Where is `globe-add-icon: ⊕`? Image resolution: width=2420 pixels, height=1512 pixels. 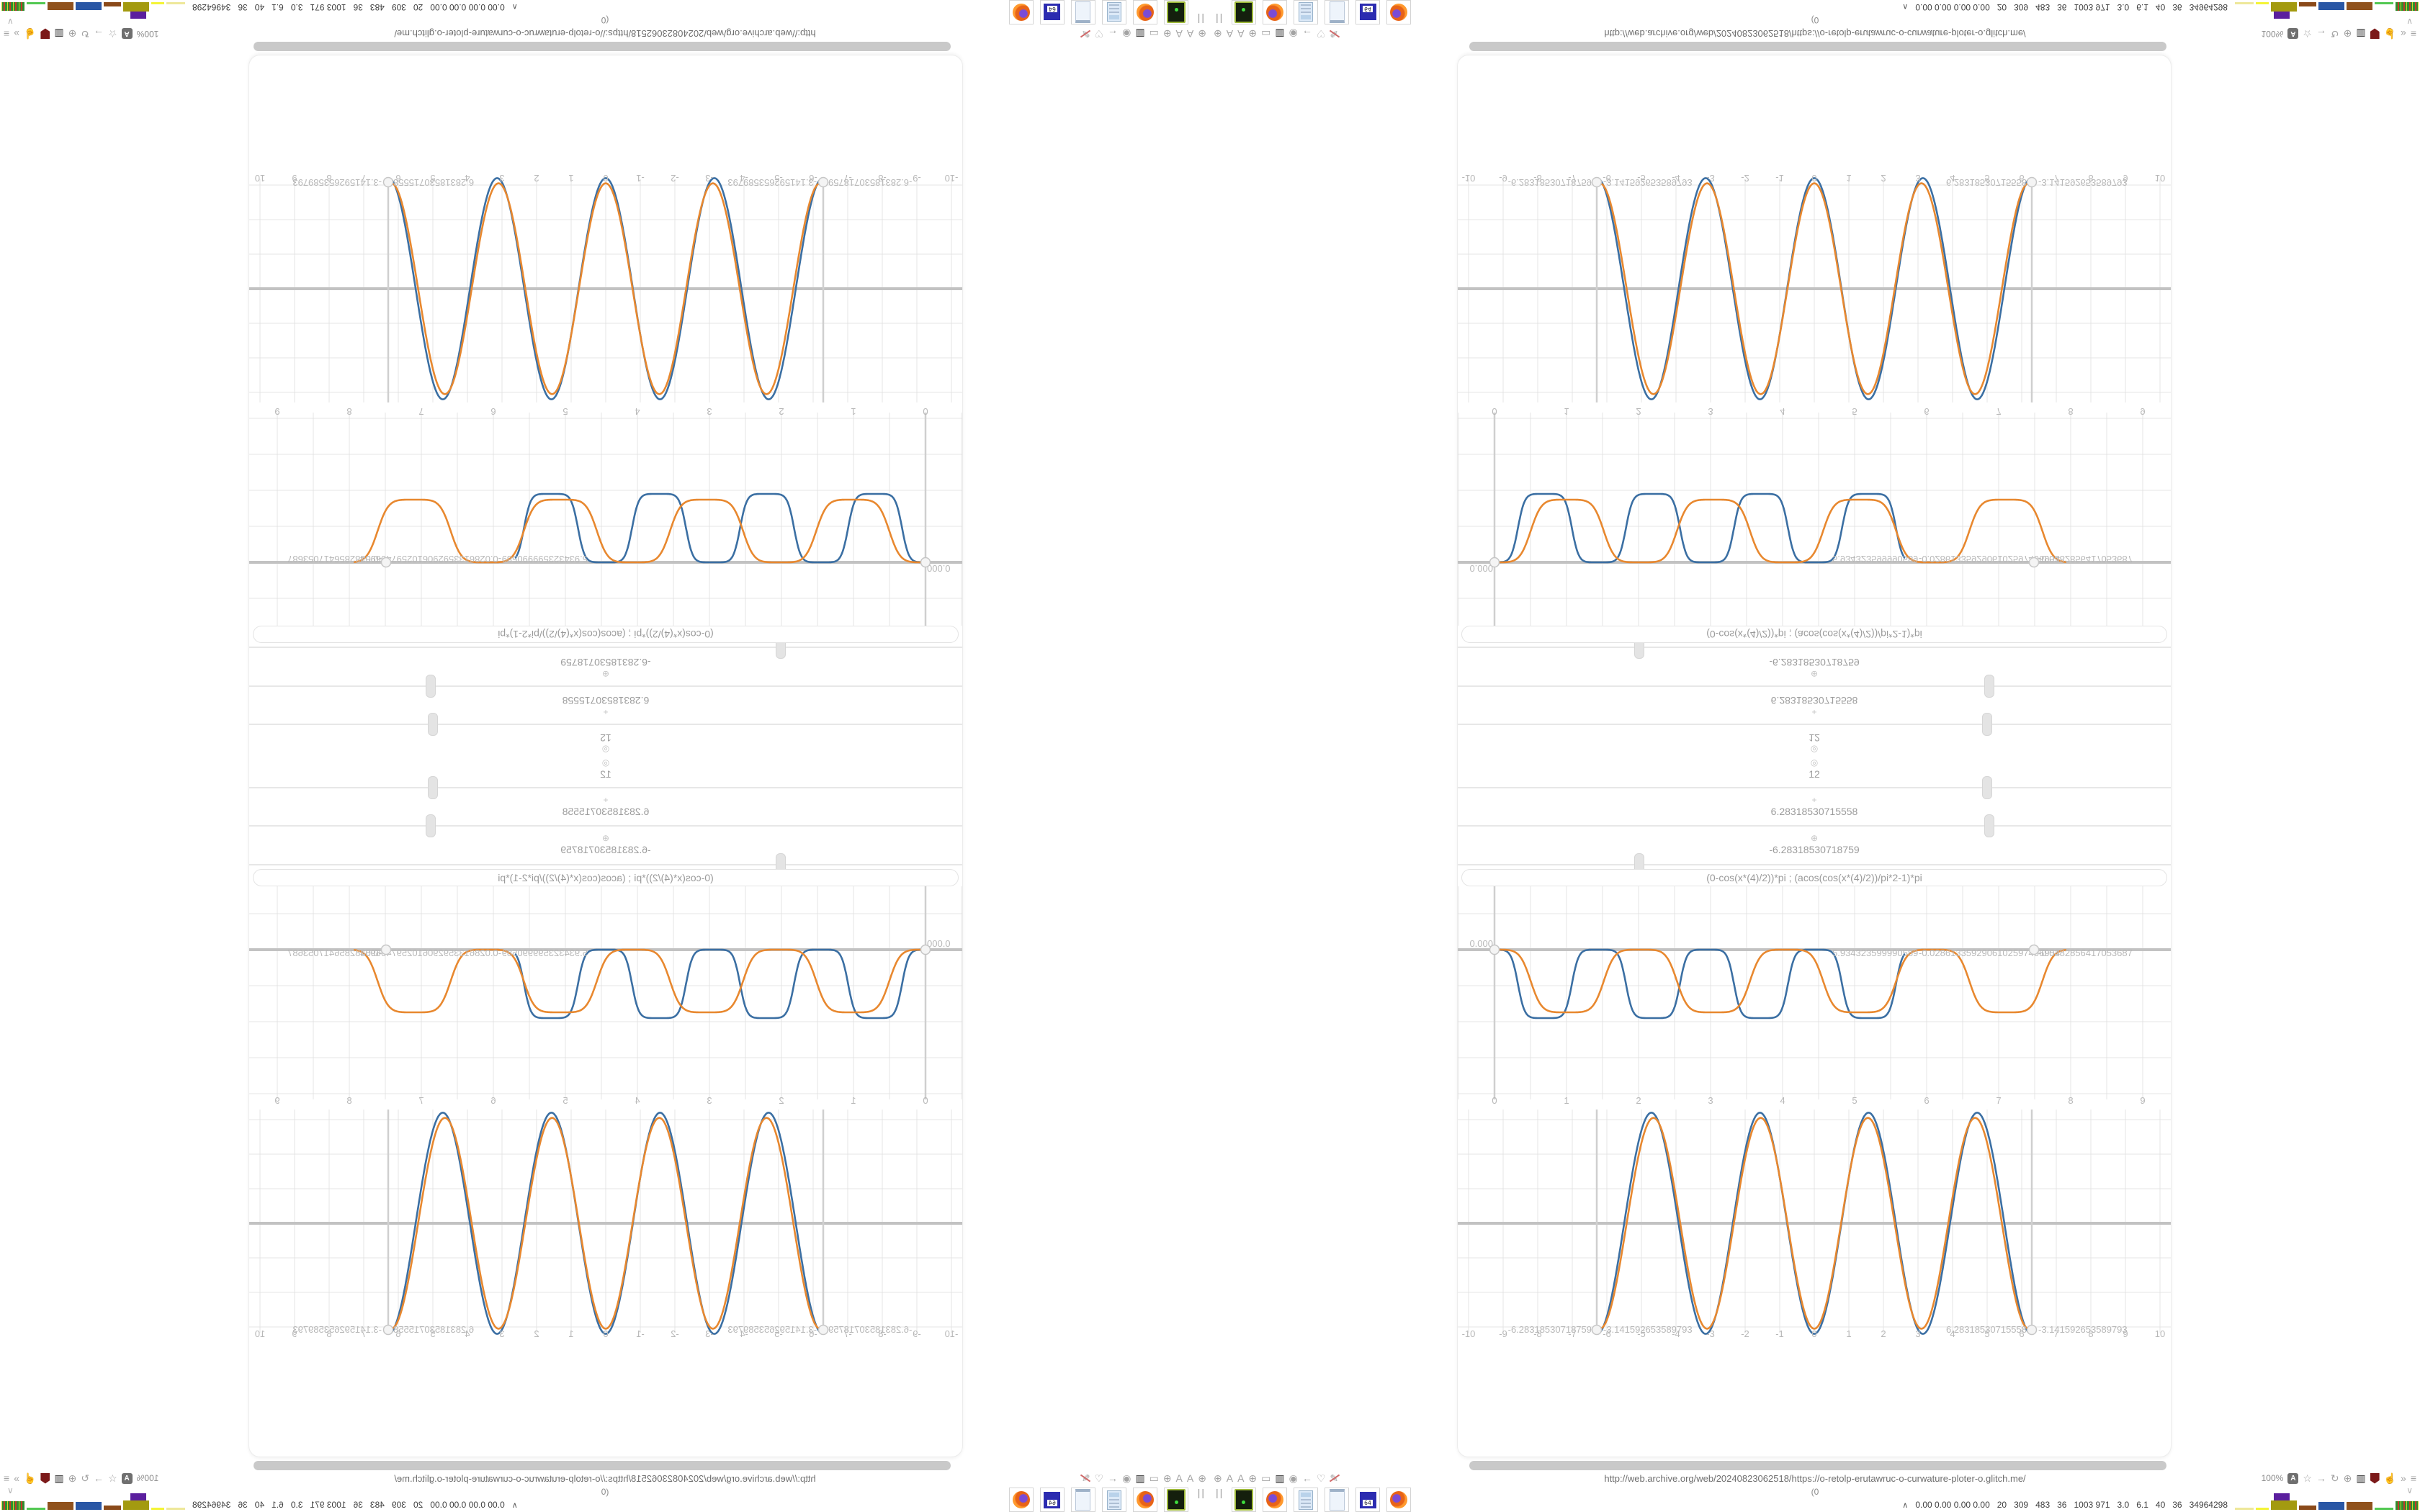
globe-add-icon: ⊕ is located at coordinates (1218, 1478).